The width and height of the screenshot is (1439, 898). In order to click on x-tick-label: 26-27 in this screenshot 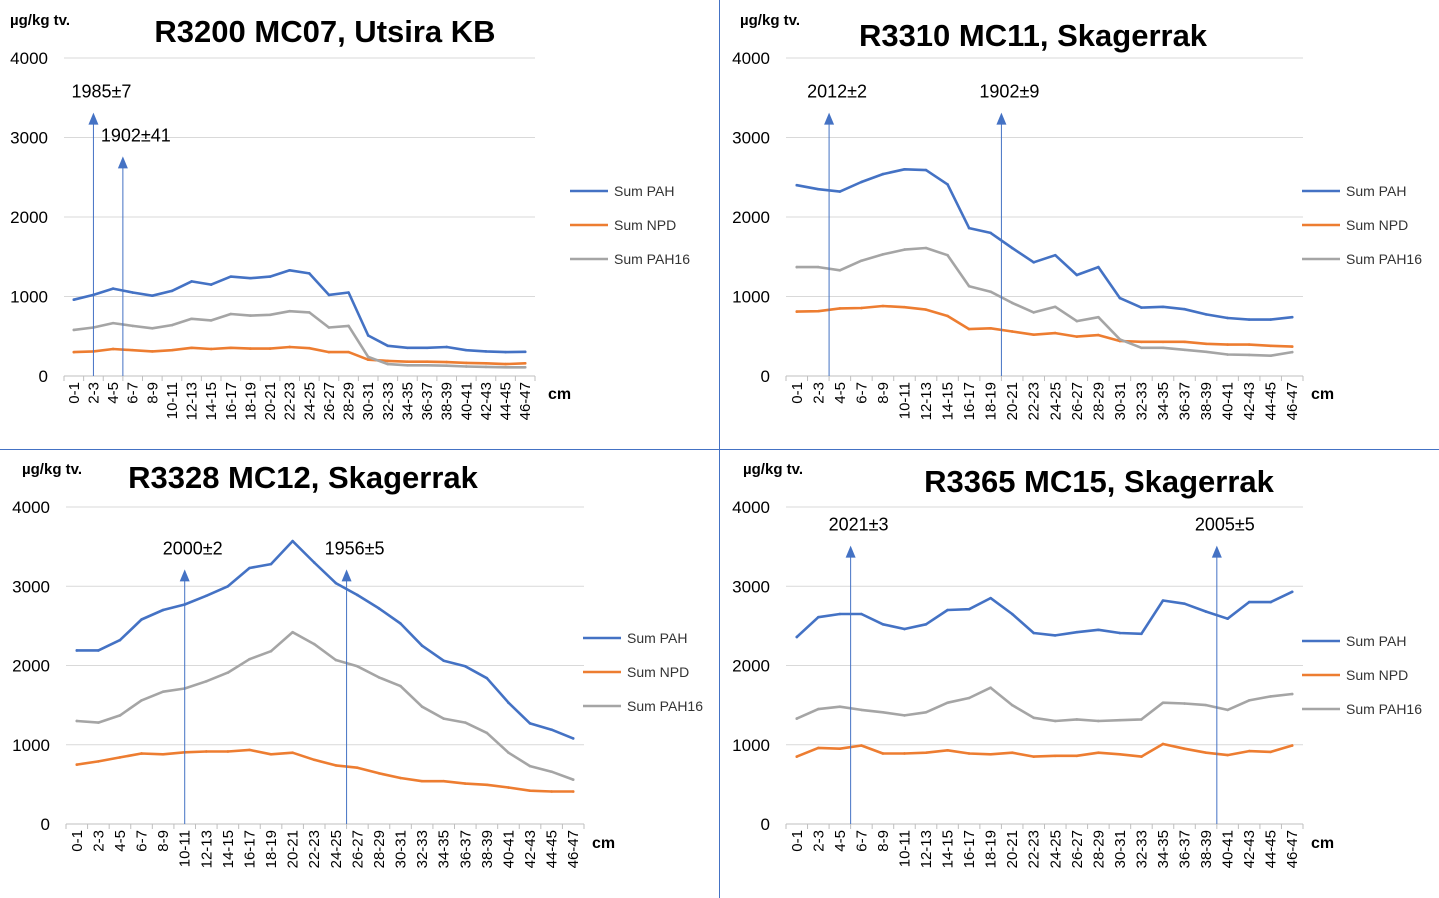, I will do `click(1077, 849)`.